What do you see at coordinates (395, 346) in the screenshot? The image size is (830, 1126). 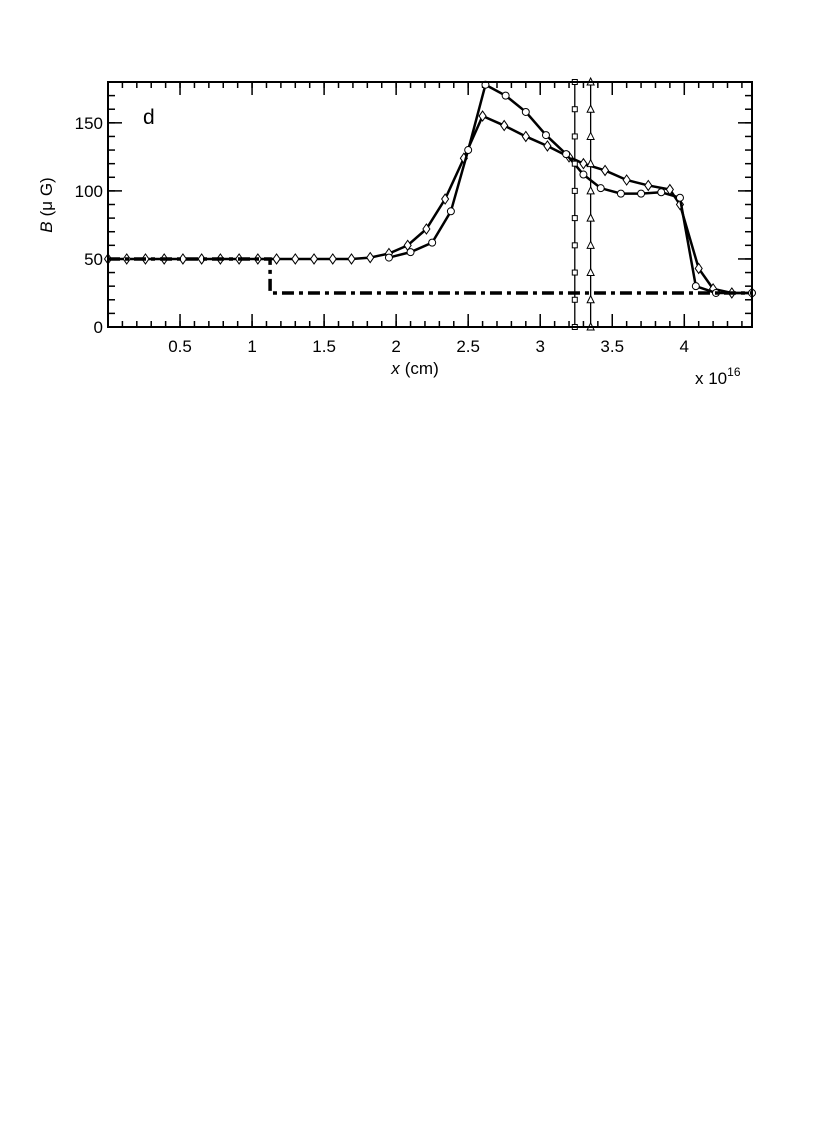 I see `x-tick-label: 2` at bounding box center [395, 346].